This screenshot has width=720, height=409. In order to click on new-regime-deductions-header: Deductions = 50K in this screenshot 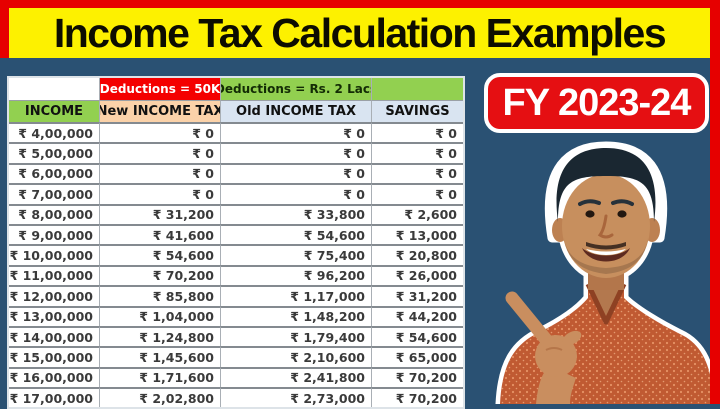, I will do `click(160, 89)`.